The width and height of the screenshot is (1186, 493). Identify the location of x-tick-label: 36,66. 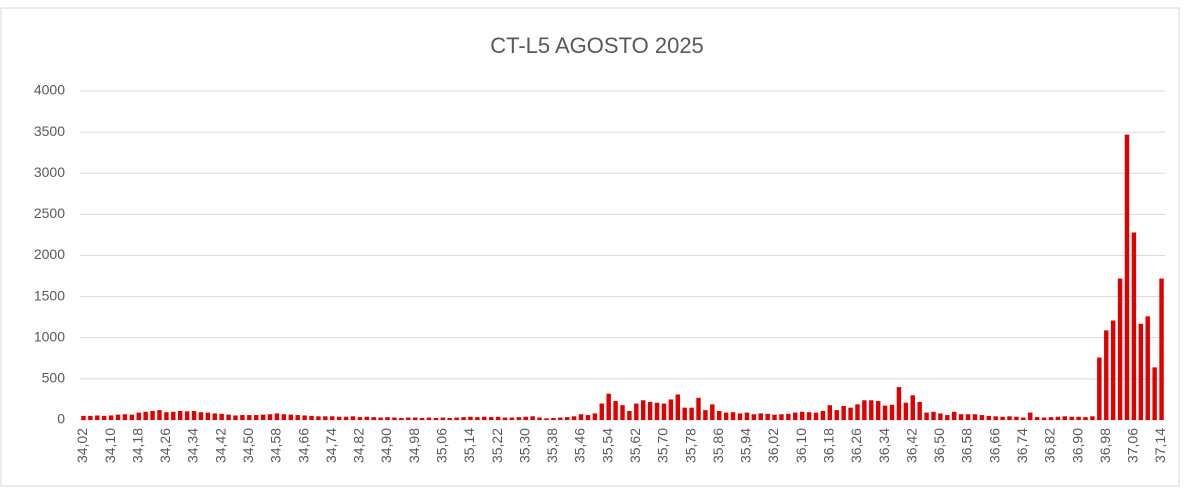
(994, 445).